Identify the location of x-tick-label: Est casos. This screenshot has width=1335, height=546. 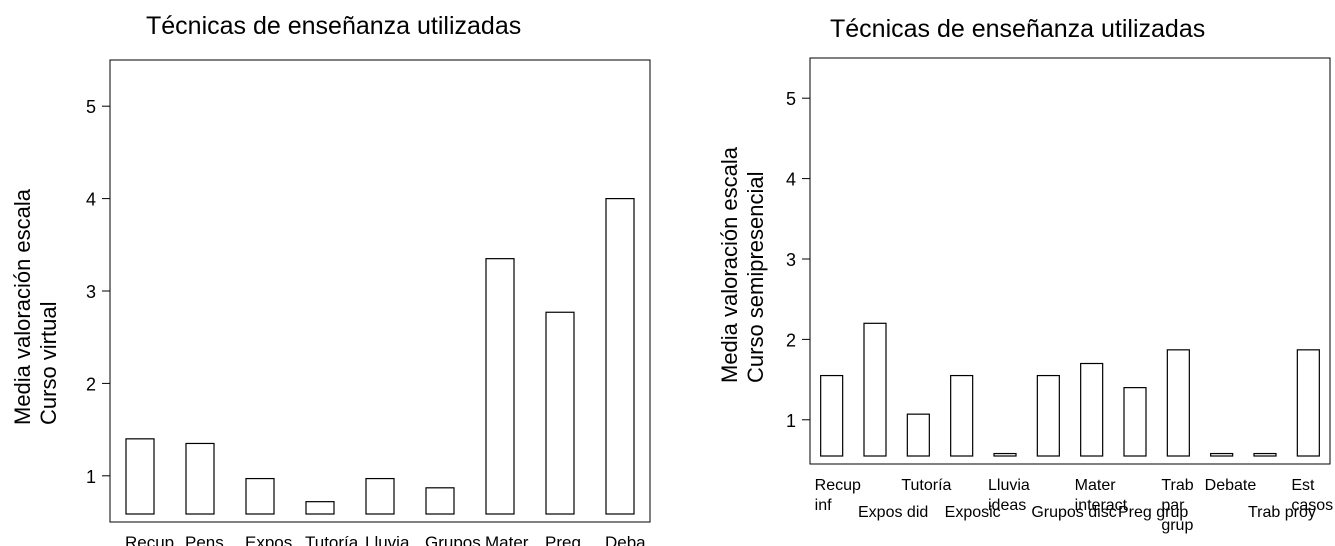
(1312, 495).